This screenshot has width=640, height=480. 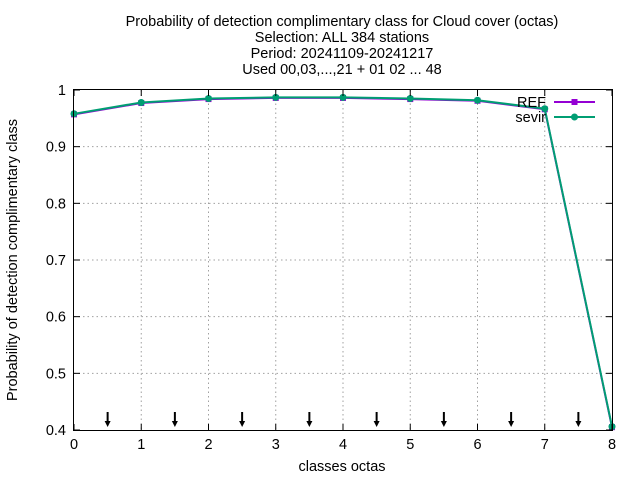 I want to click on y-tick-label: 0.7, so click(x=56, y=261).